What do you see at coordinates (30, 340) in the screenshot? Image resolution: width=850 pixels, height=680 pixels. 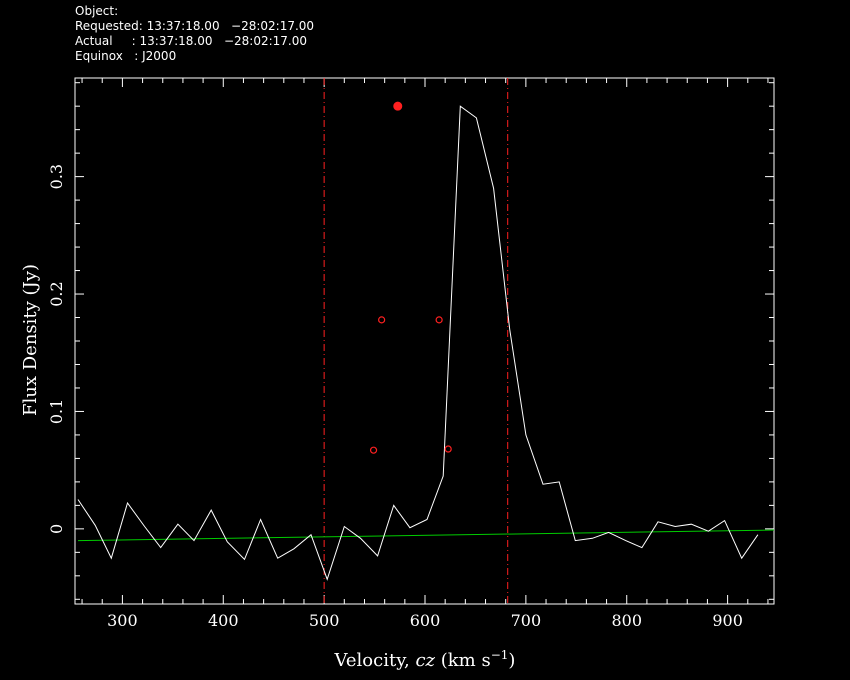 I see `y-axis-label: Flux Density (Jy)` at bounding box center [30, 340].